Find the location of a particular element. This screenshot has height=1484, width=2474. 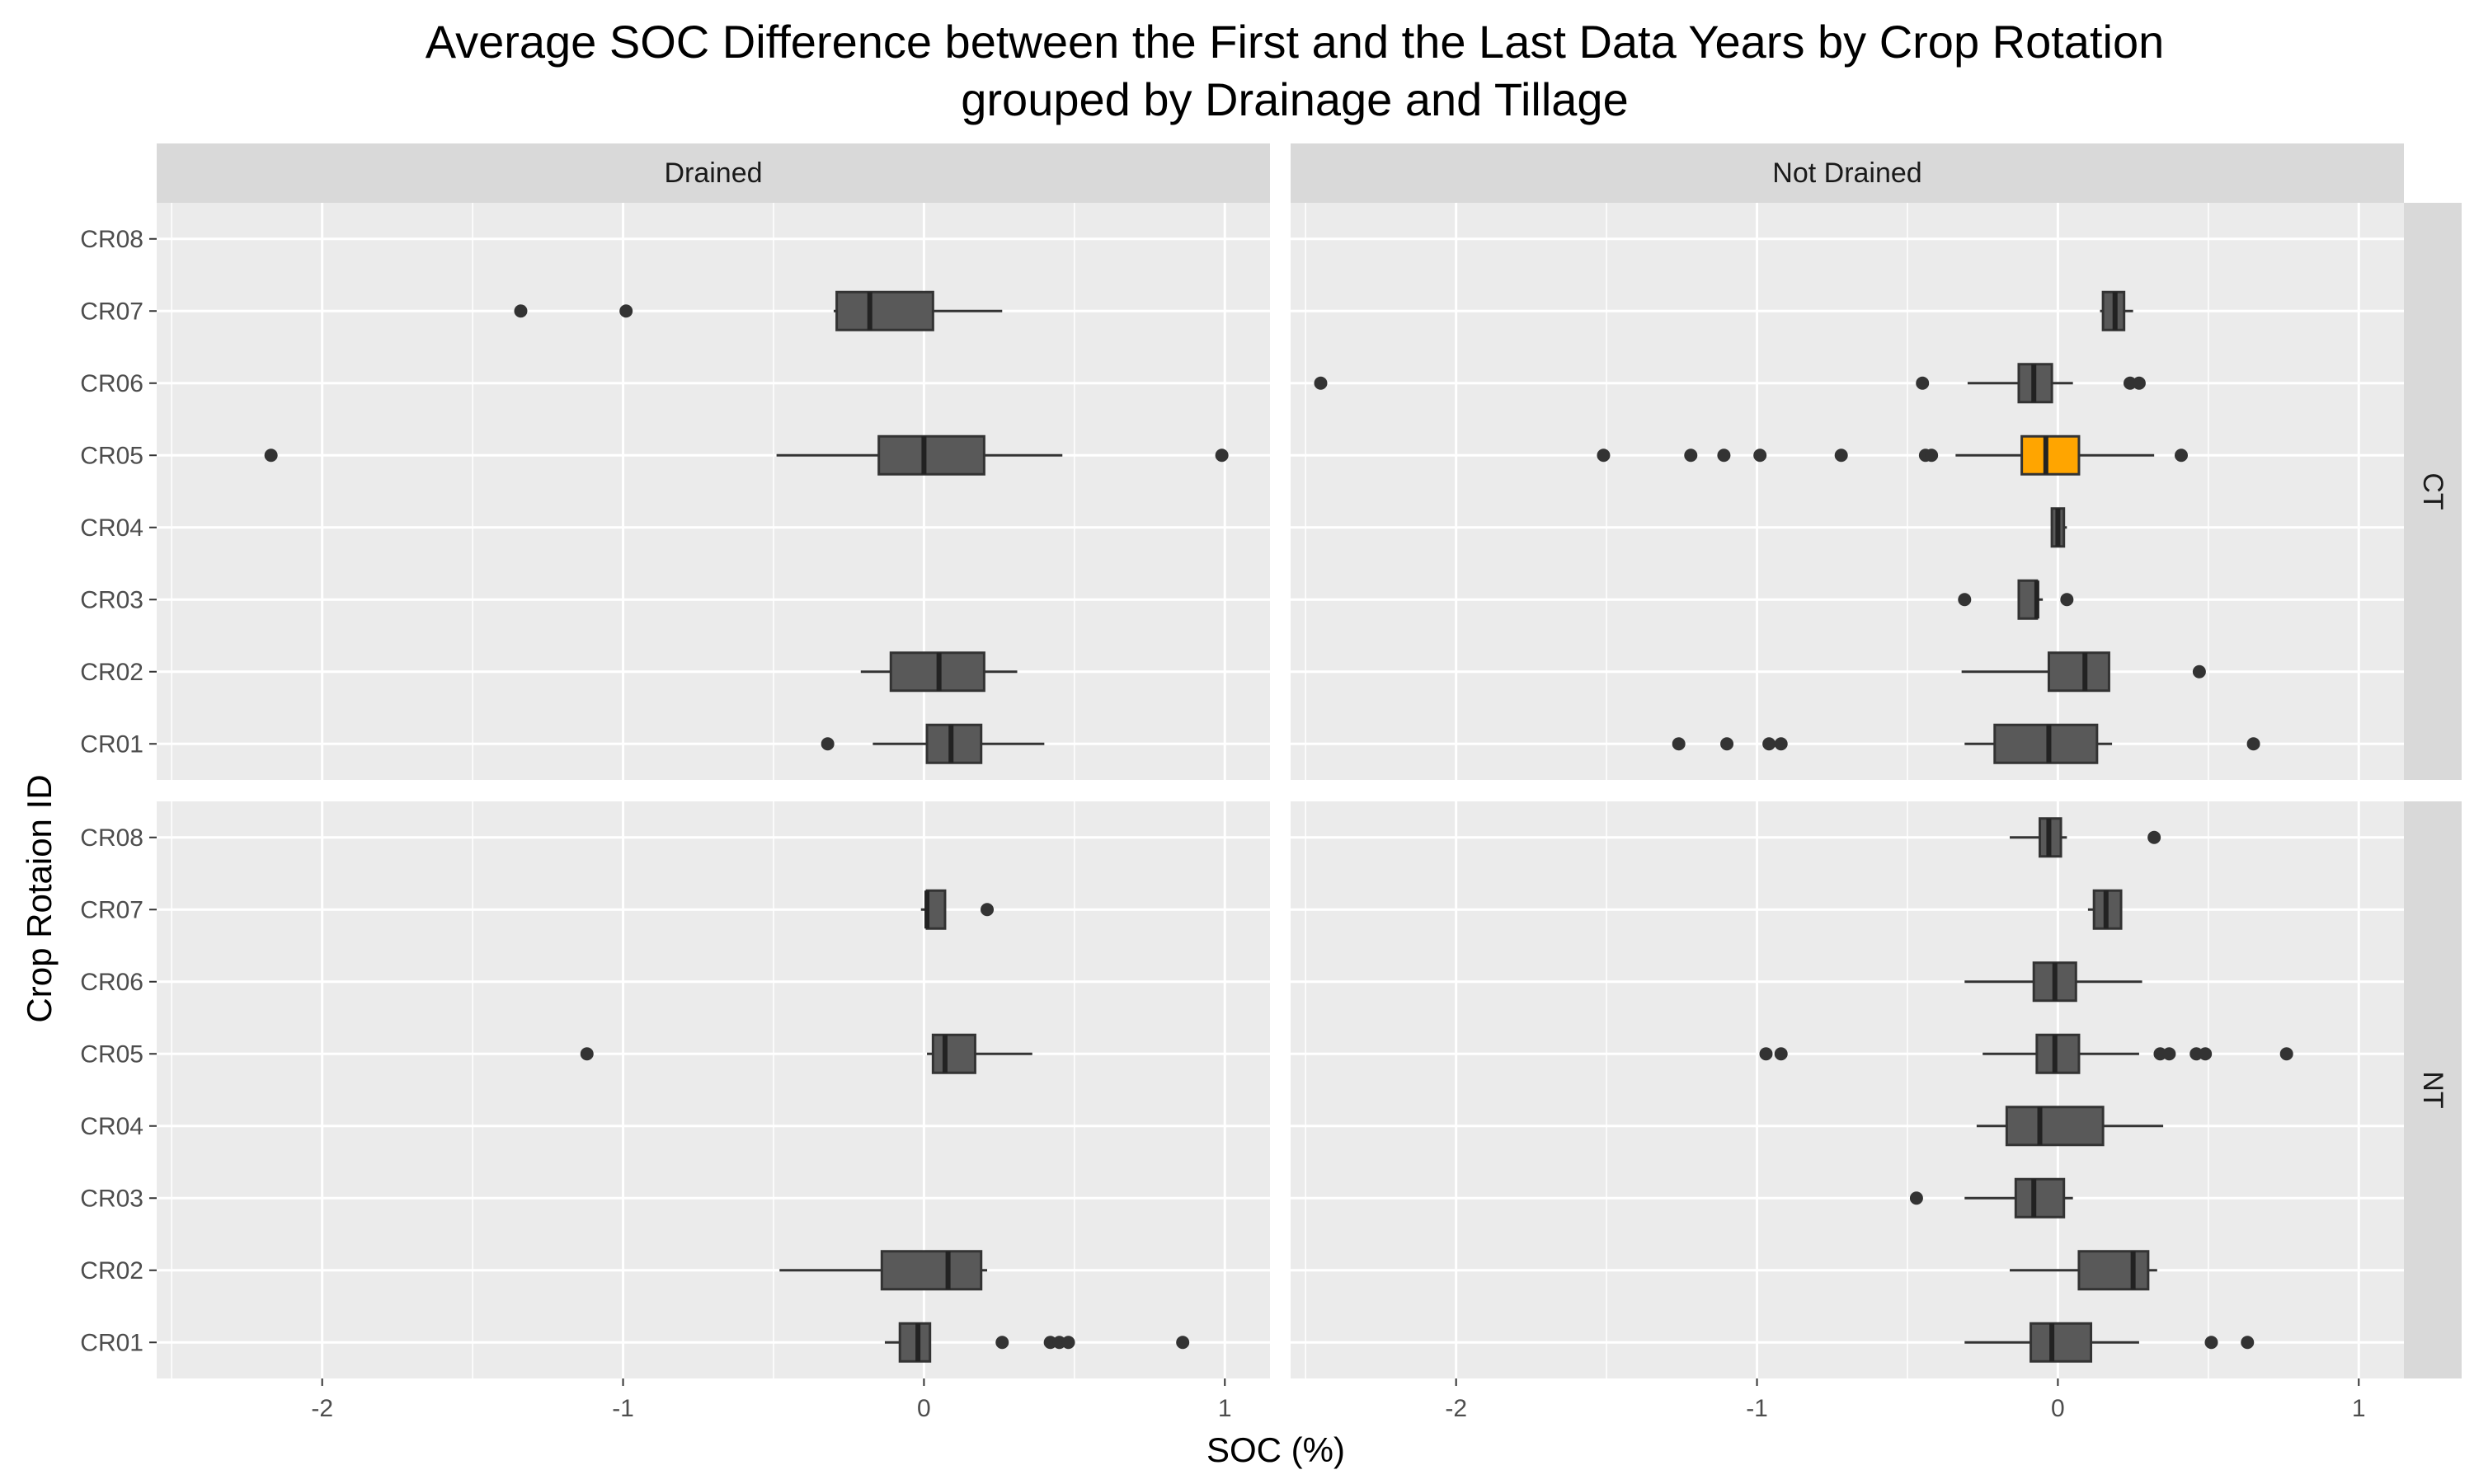

strip-label-nt: NT is located at coordinates (2432, 1089).